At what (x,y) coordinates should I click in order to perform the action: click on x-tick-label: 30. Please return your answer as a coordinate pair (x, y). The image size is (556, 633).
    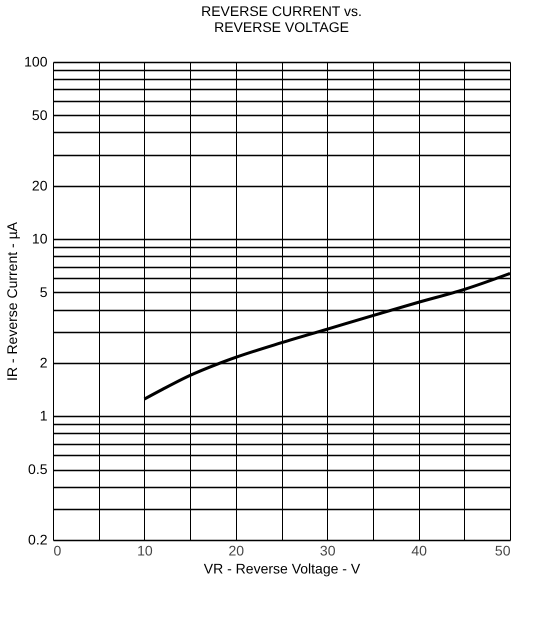
    Looking at the image, I should click on (328, 550).